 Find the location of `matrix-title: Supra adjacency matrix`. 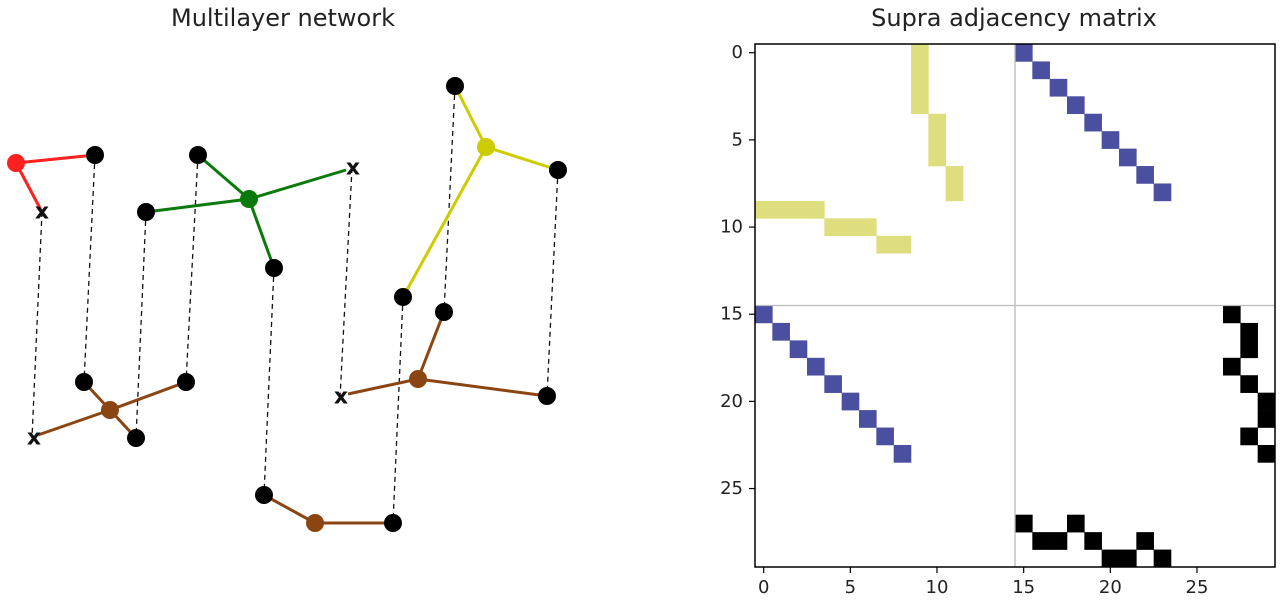

matrix-title: Supra adjacency matrix is located at coordinates (1014, 18).